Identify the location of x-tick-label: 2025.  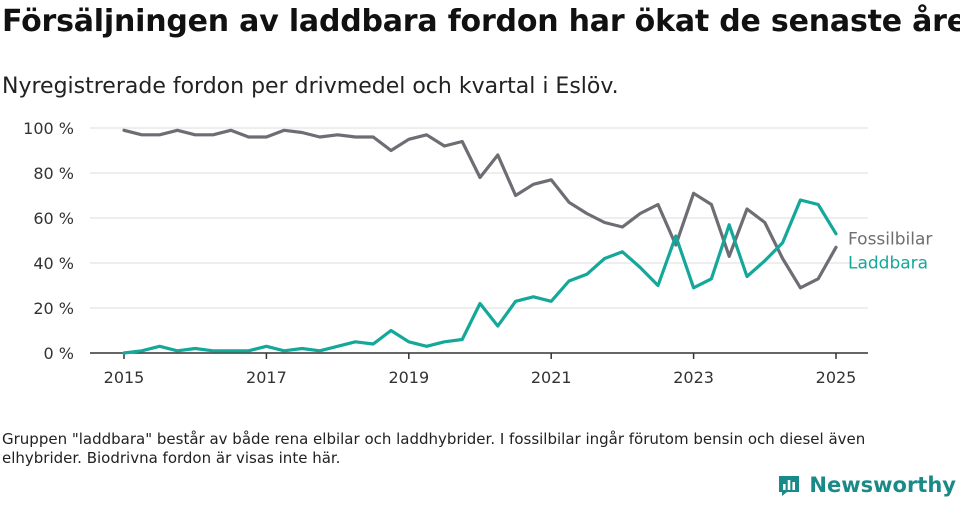
(836, 377).